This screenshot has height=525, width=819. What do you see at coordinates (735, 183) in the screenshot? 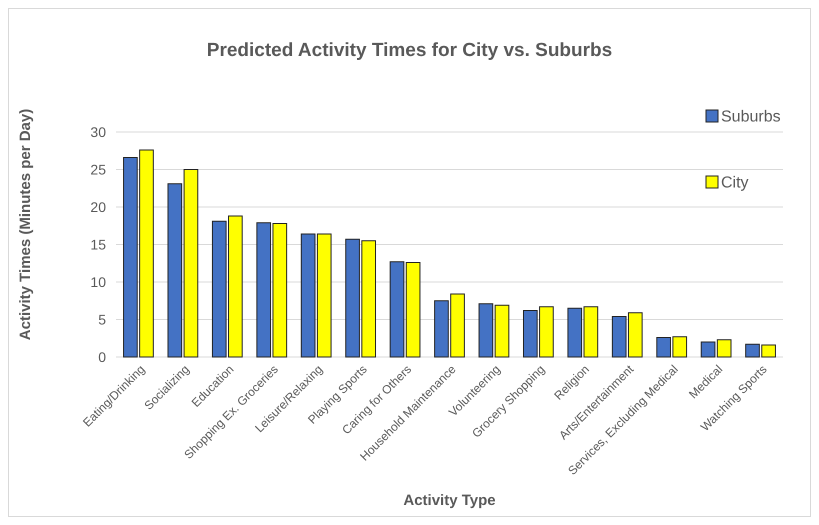
I see `legend-label: City` at bounding box center [735, 183].